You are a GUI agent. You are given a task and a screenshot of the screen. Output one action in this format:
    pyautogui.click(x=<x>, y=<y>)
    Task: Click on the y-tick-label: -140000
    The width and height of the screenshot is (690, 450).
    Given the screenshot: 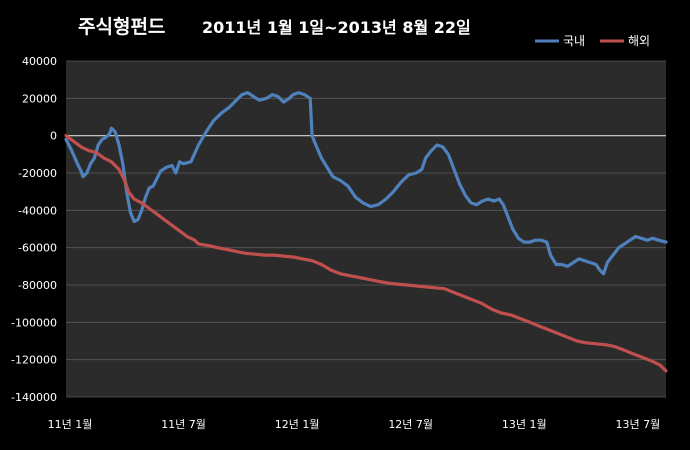 What is the action you would take?
    pyautogui.click(x=34, y=397)
    